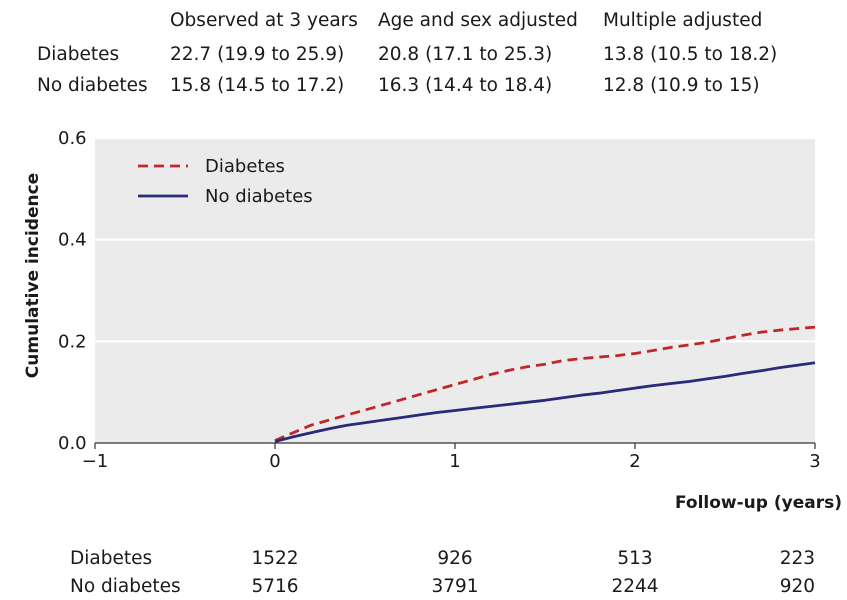  What do you see at coordinates (797, 558) in the screenshot?
I see `risk-cell: 223` at bounding box center [797, 558].